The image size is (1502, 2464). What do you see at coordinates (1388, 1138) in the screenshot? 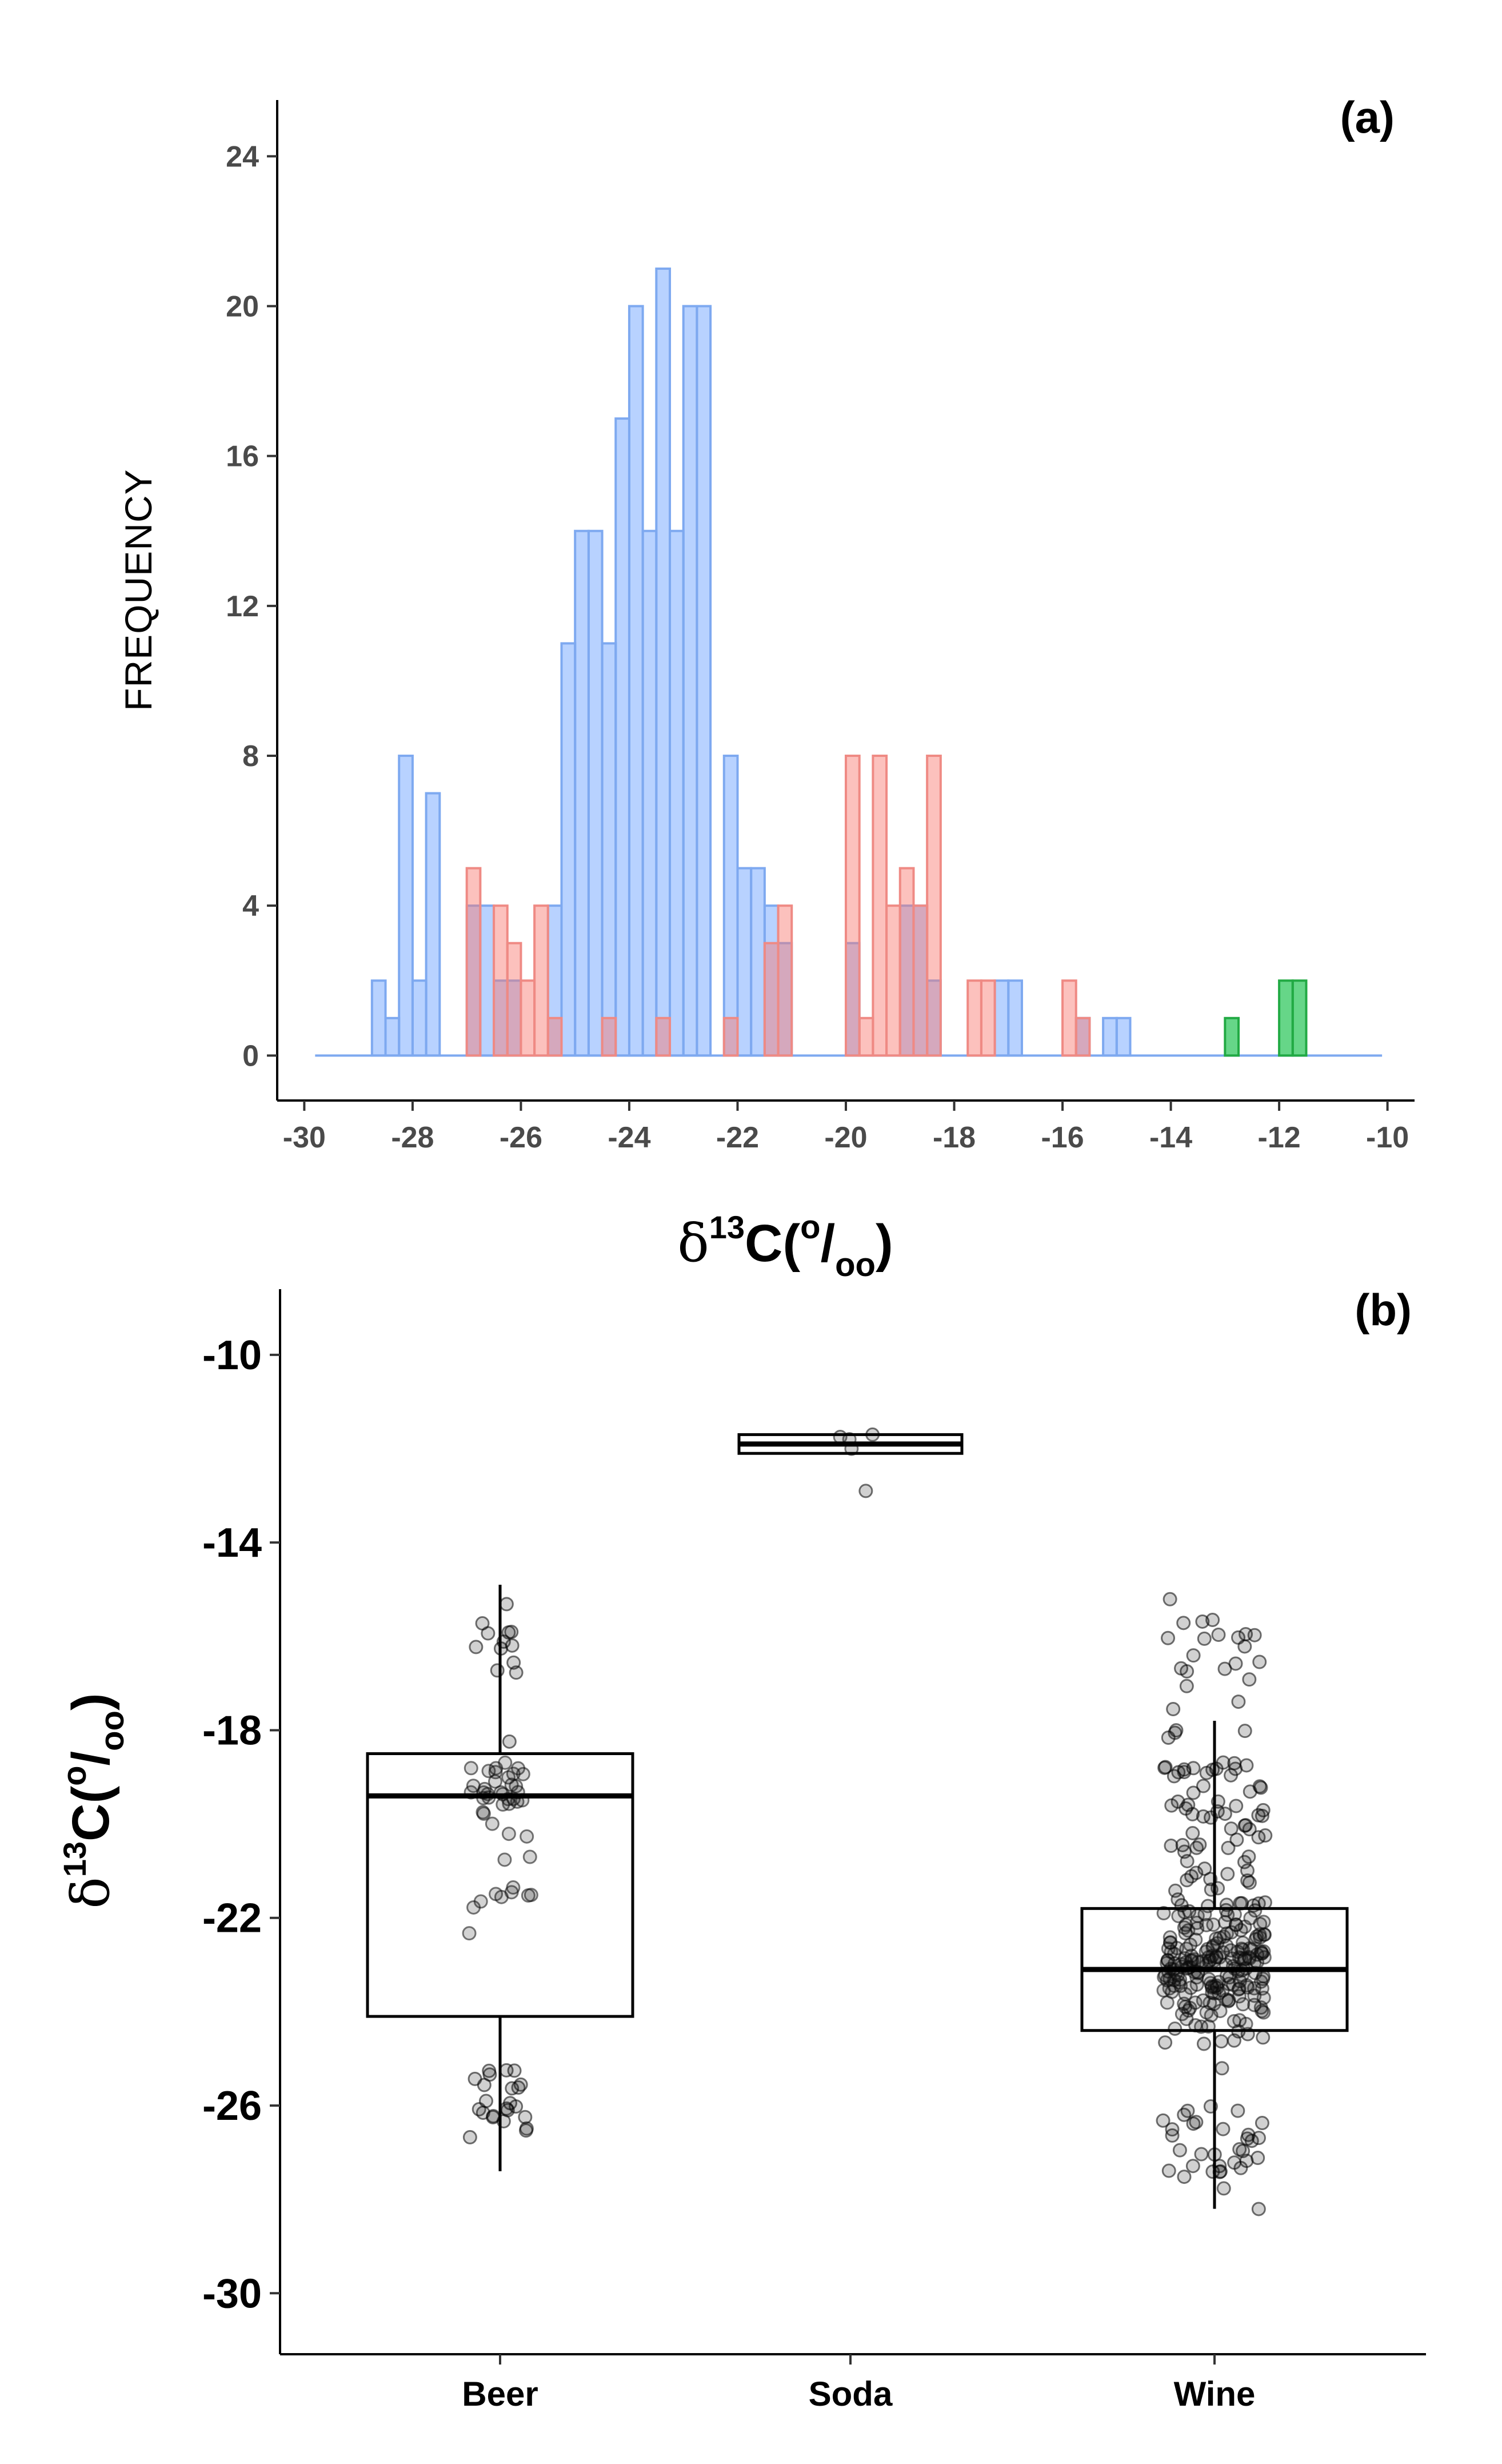
I see `histogram-x-tick-label: -10` at bounding box center [1388, 1138].